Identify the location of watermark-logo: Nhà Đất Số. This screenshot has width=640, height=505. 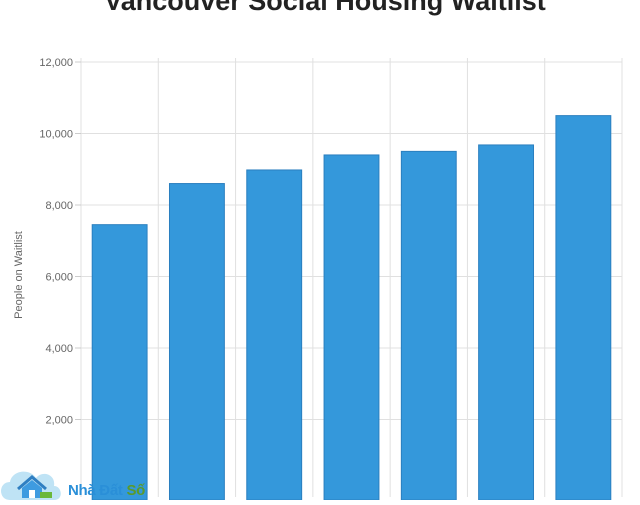
(80, 481).